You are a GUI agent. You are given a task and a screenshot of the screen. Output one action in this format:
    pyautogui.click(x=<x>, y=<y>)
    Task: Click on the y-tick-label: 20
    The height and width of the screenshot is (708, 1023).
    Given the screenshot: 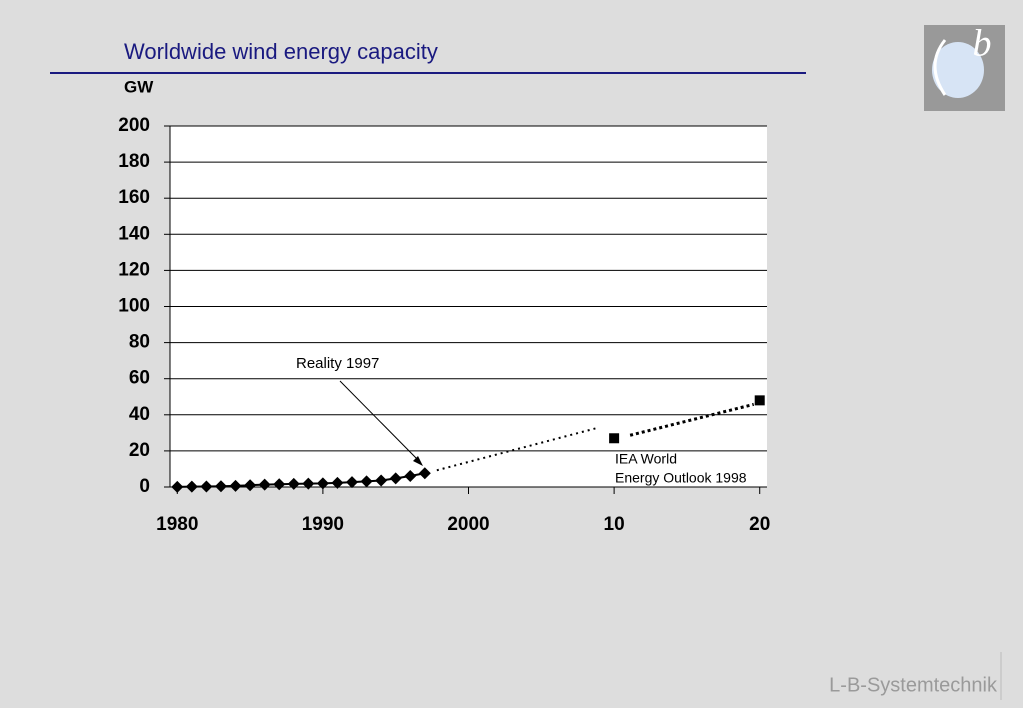 What is the action you would take?
    pyautogui.click(x=139, y=450)
    